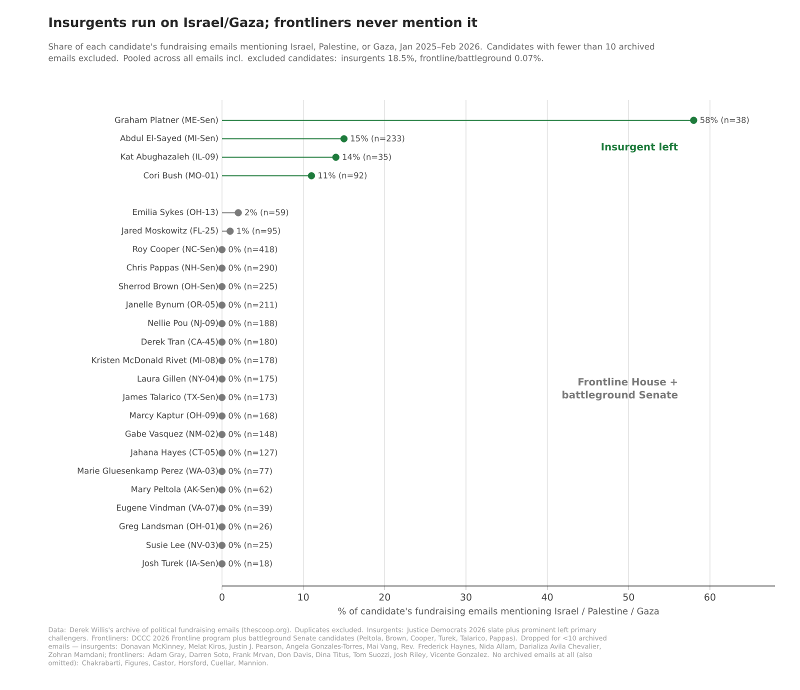  I want to click on y-tick-label: Derek Tran (CA-45), so click(180, 342).